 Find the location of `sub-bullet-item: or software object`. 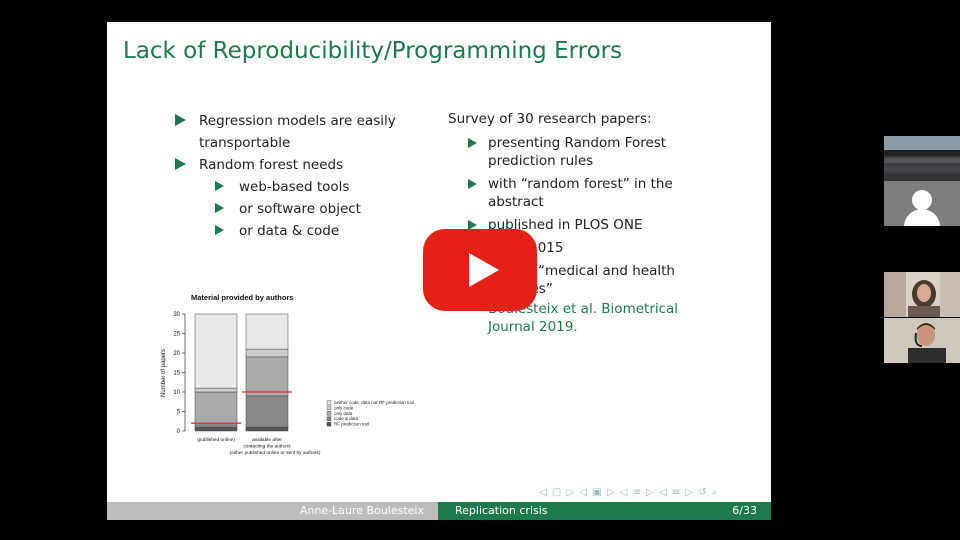

sub-bullet-item: or software object is located at coordinates (305, 209).